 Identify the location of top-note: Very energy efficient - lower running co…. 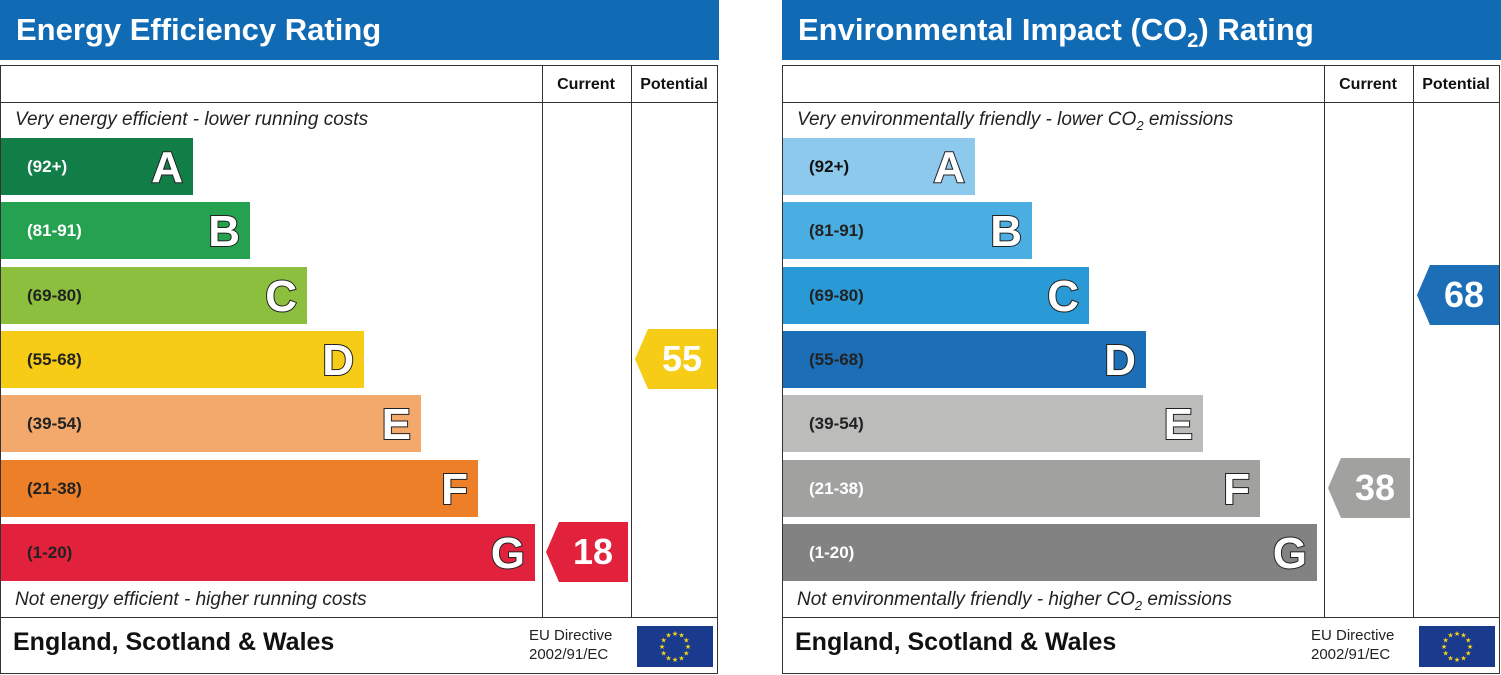
(192, 119).